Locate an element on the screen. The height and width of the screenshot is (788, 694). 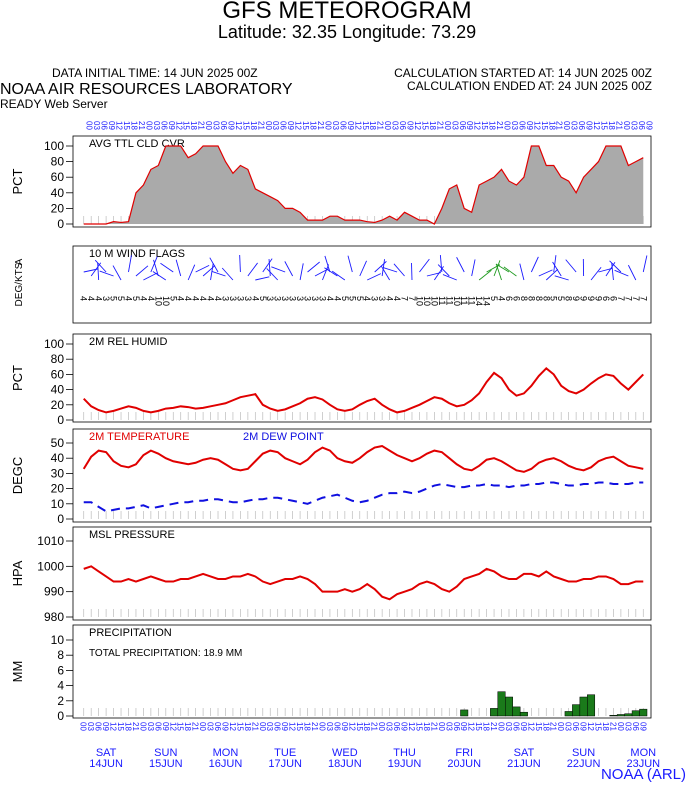
day-of-week-label: SUN is located at coordinates (165, 753).